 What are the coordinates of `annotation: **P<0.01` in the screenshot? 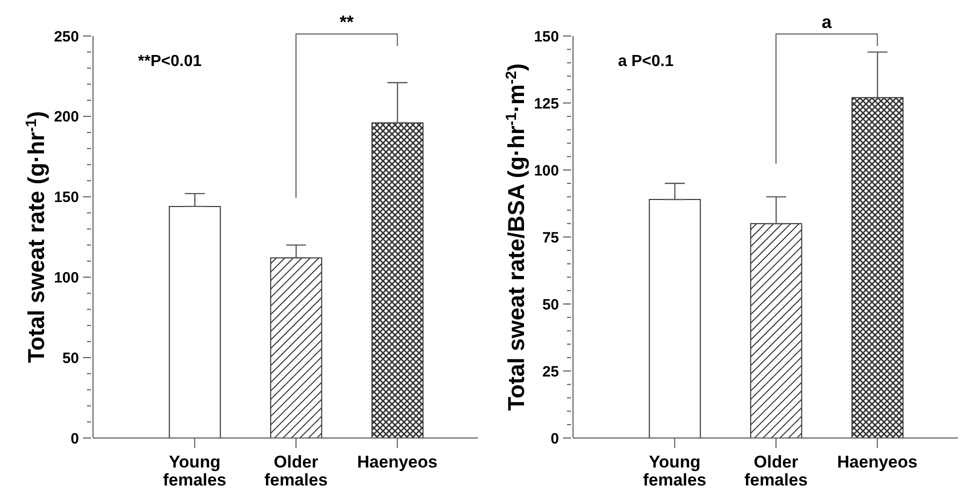 It's located at (170, 61).